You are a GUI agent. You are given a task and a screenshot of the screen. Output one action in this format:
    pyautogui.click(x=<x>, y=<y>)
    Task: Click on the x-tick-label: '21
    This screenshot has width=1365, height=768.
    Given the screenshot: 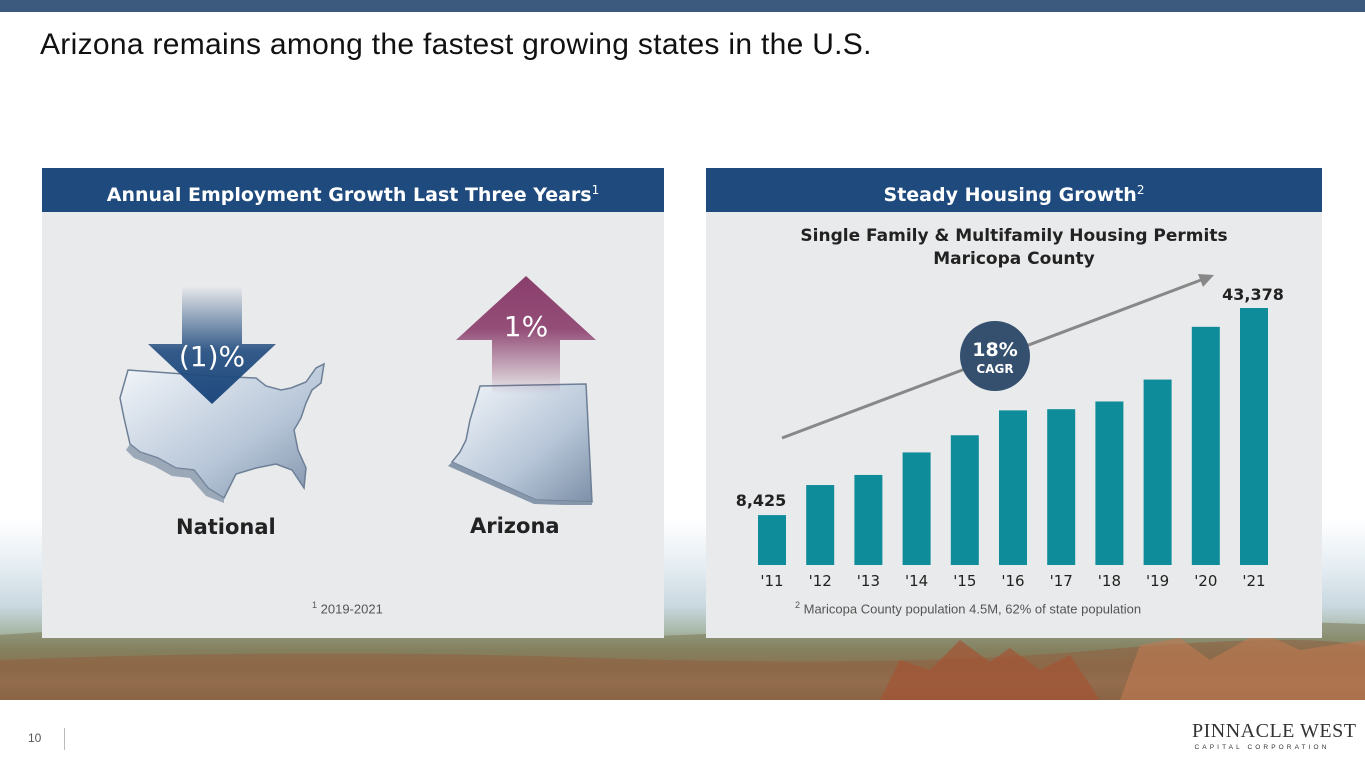 What is the action you would take?
    pyautogui.click(x=1253, y=581)
    